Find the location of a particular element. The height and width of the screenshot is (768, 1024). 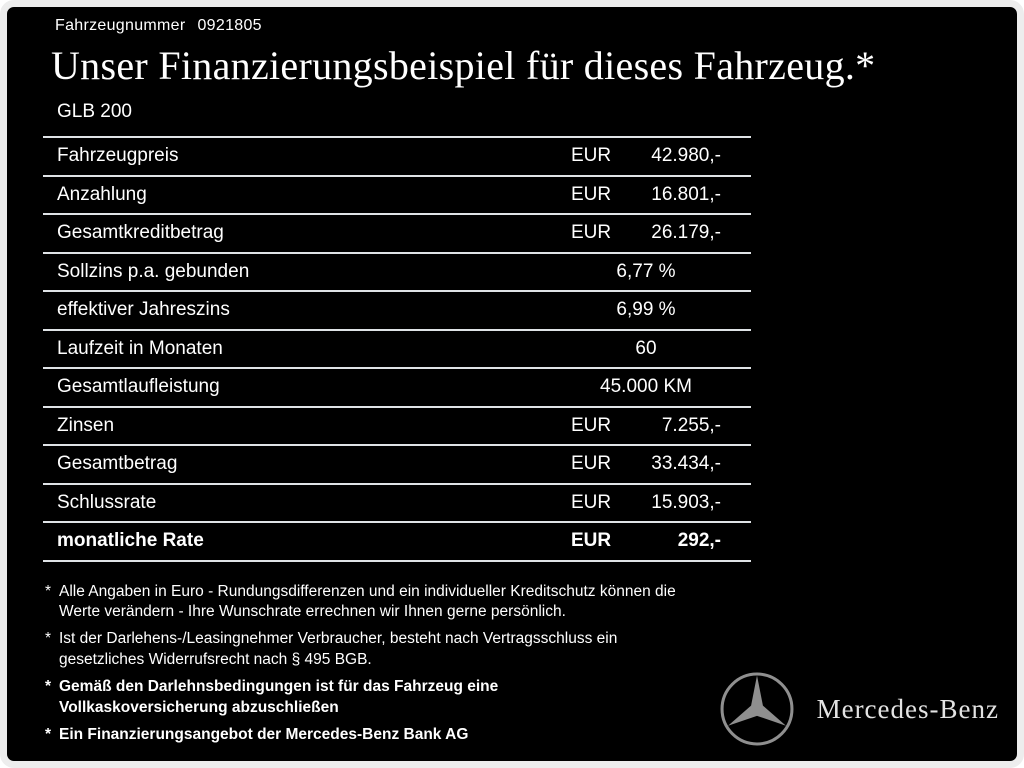

row-label: Gesamtlaufleistung is located at coordinates (138, 387).